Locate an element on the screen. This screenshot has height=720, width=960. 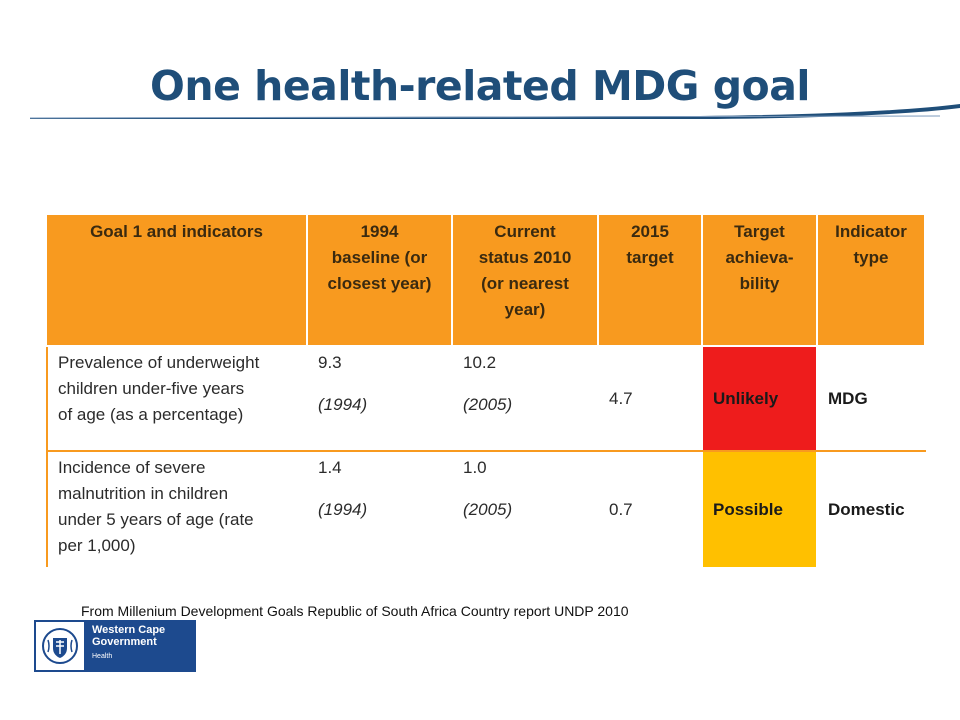
slide-title: One health-related MDG goal is located at coordinates (480, 86).